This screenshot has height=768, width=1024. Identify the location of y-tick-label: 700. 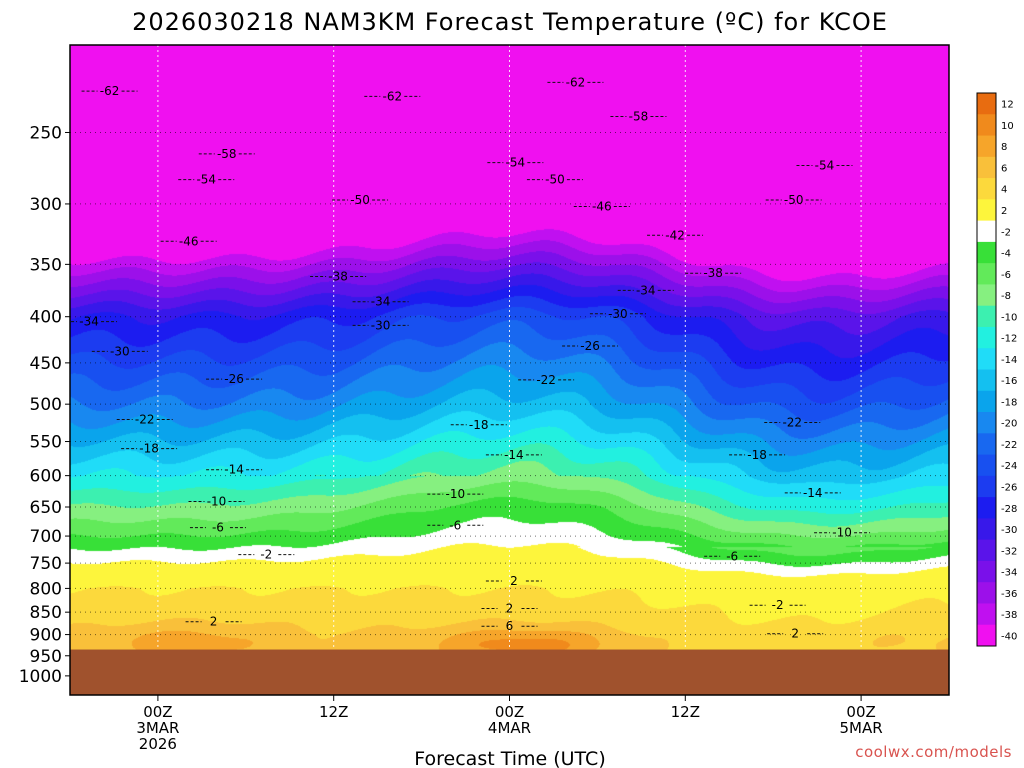
(46, 537).